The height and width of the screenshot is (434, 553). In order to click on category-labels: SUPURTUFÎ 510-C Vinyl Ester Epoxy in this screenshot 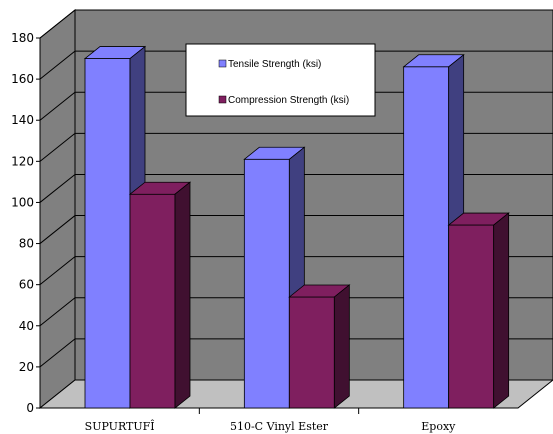, I will do `click(270, 426)`.